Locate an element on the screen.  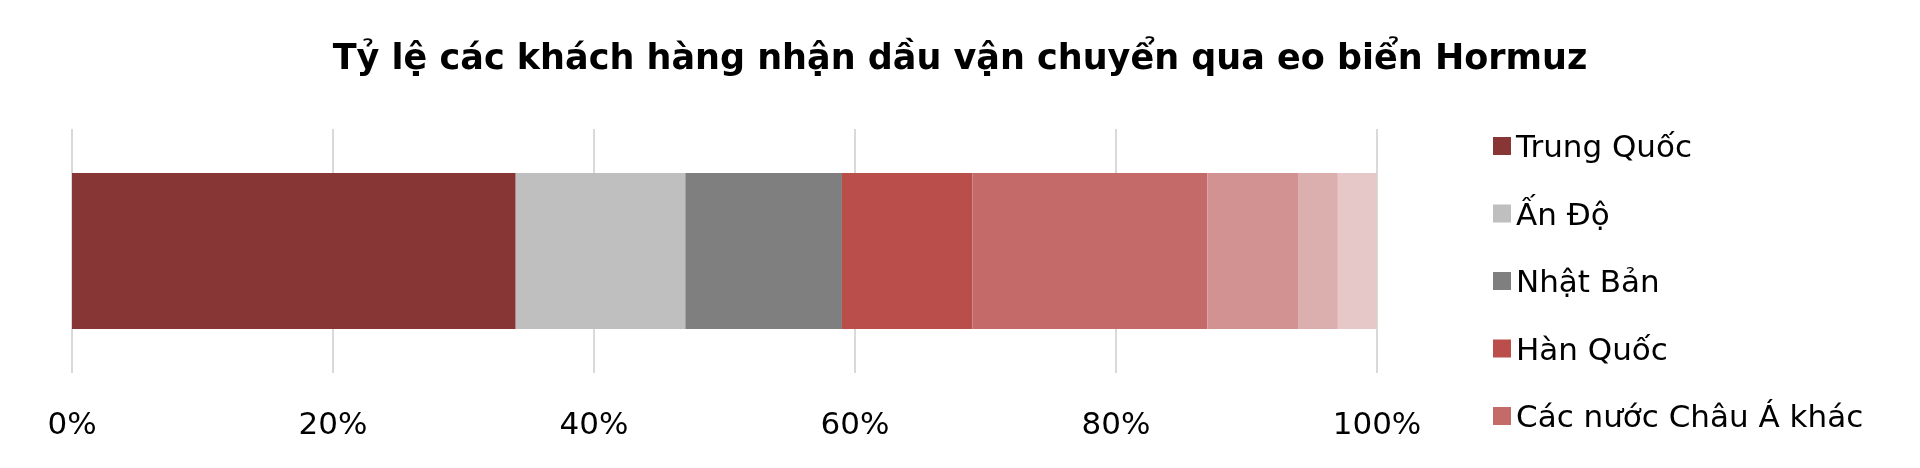
x-tick-label: 40% is located at coordinates (594, 422).